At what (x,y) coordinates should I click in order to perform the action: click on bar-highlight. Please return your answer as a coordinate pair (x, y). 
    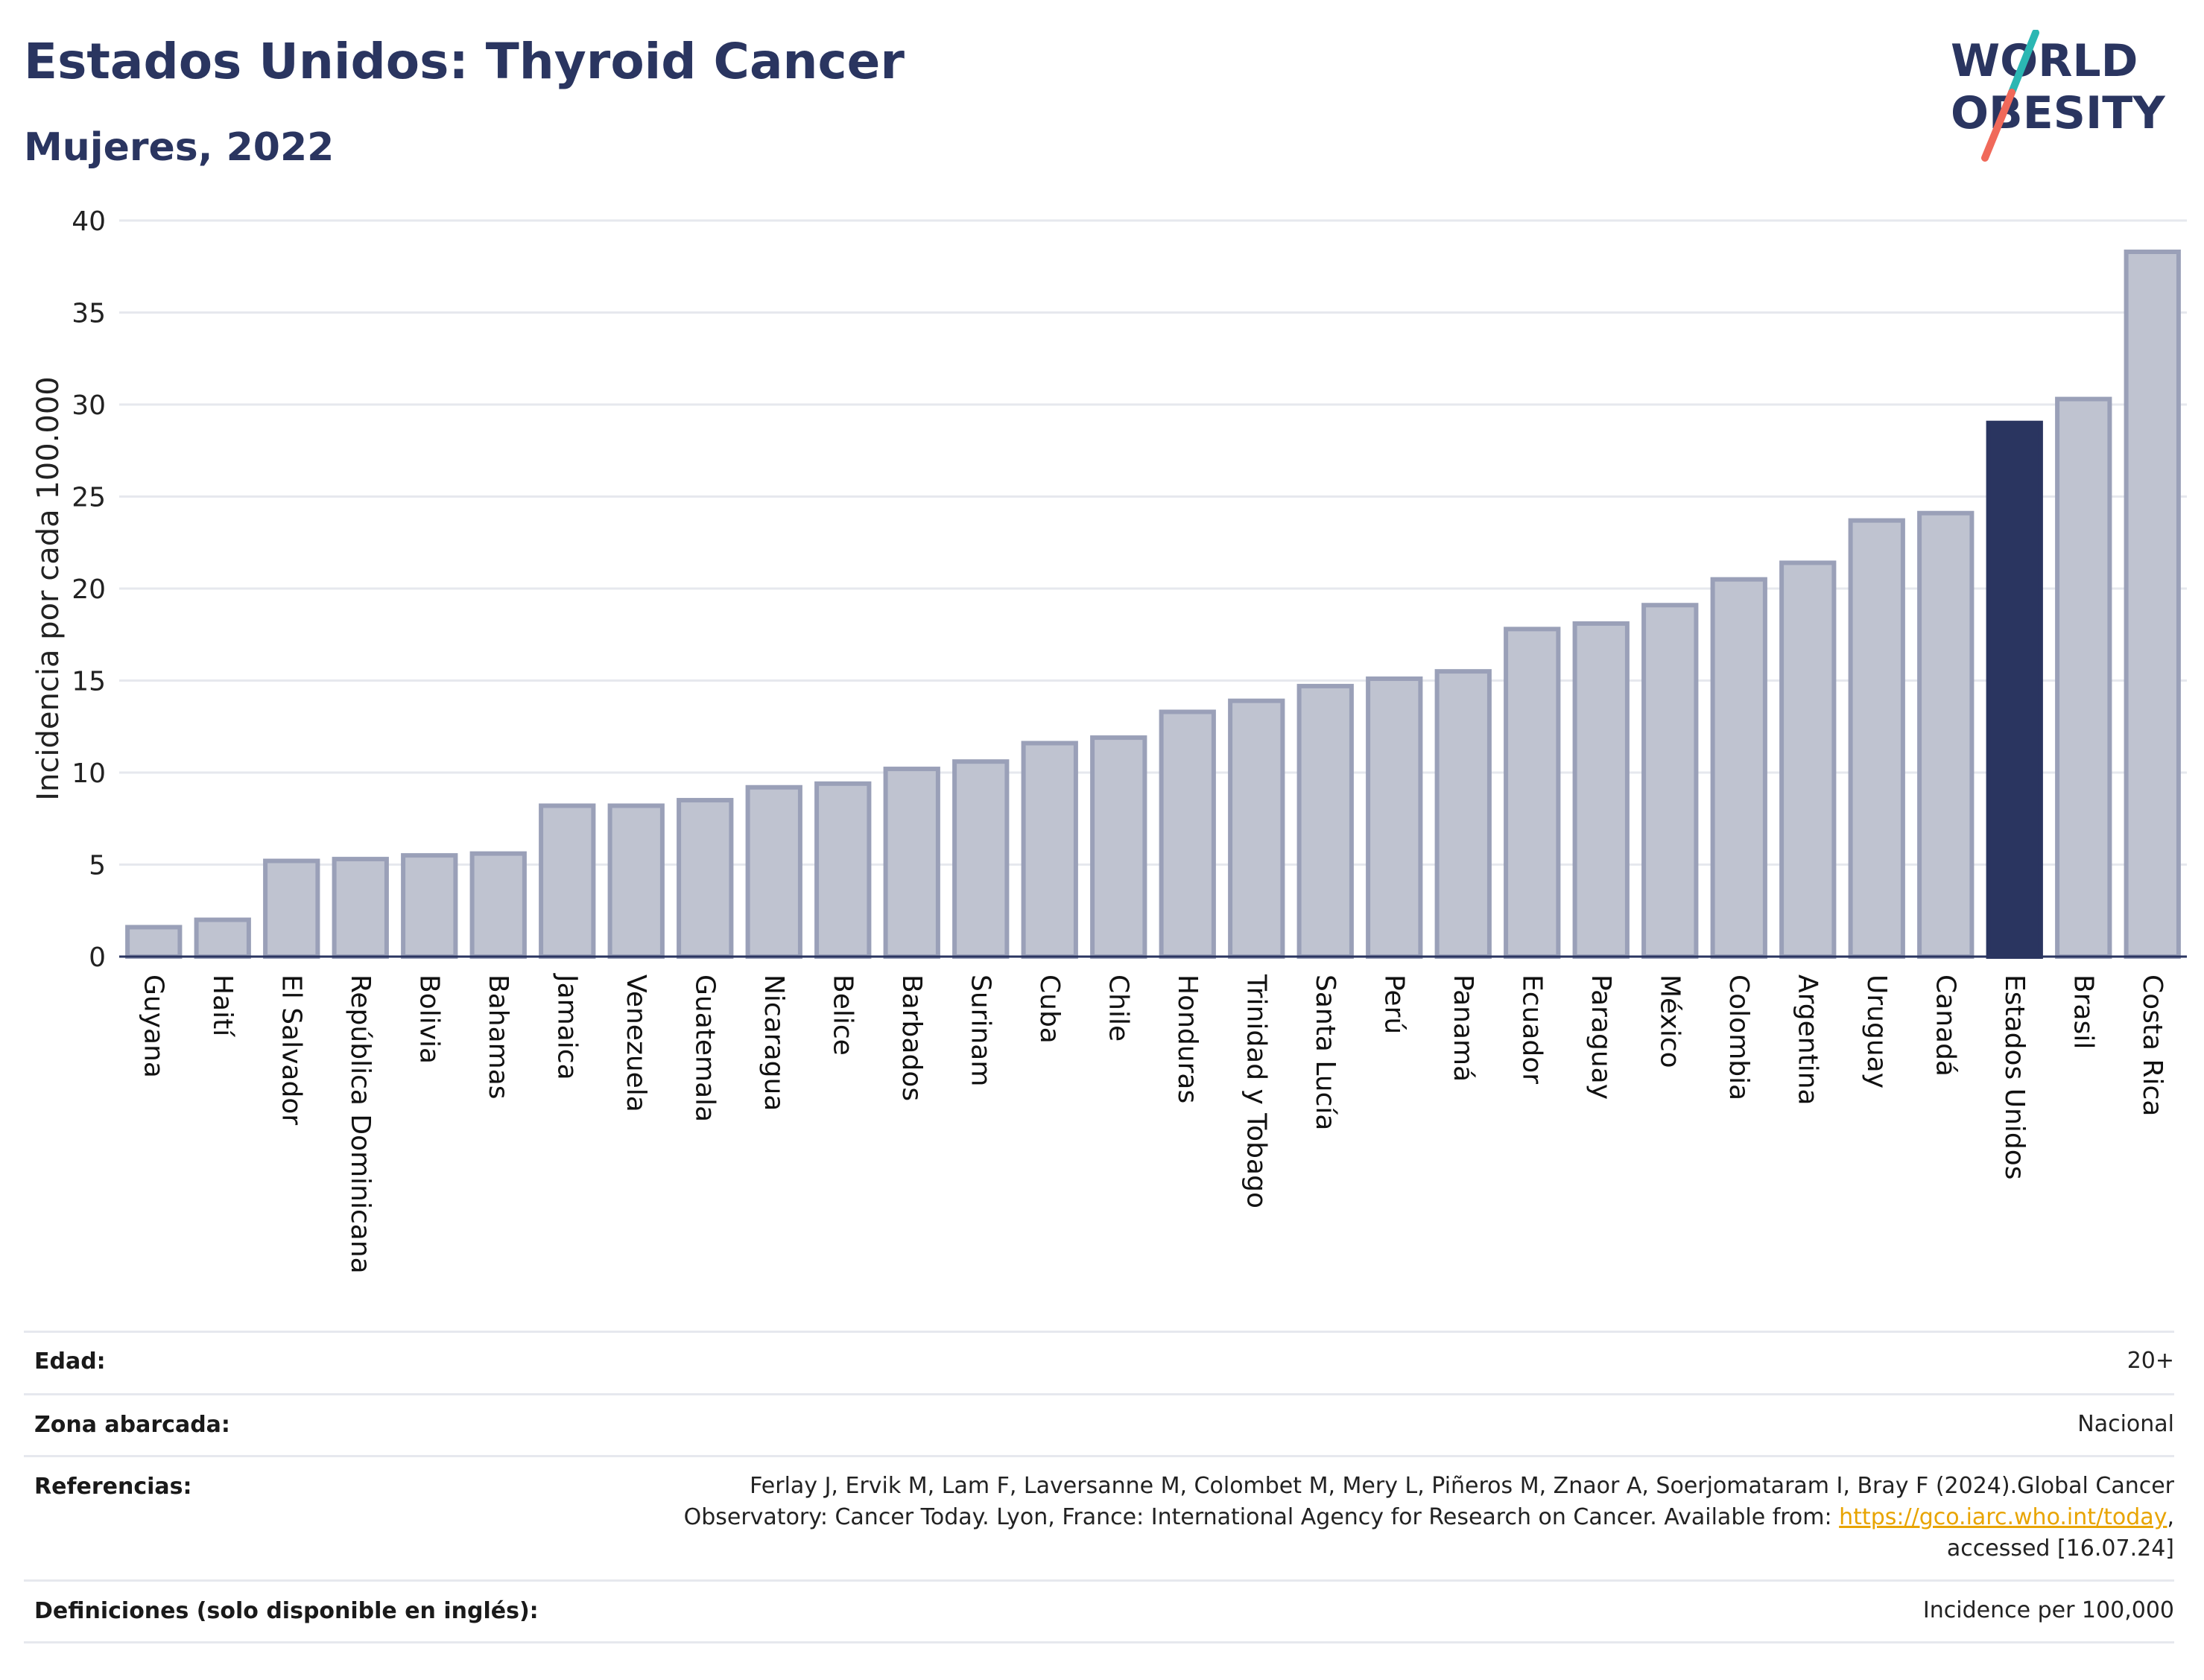
    Looking at the image, I should click on (2014, 689).